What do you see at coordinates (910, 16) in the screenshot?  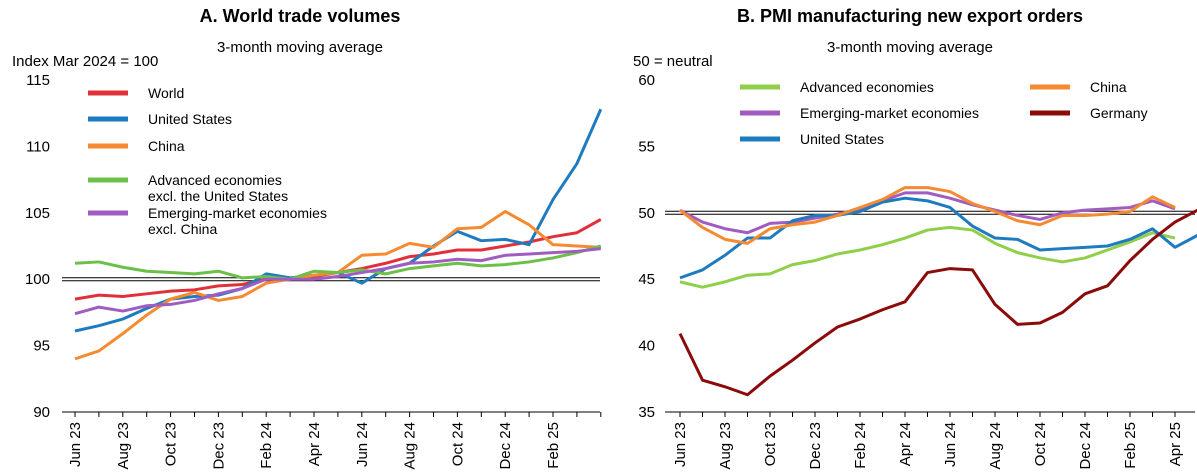 I see `chart-title: B. PMI manufacturing new export orders` at bounding box center [910, 16].